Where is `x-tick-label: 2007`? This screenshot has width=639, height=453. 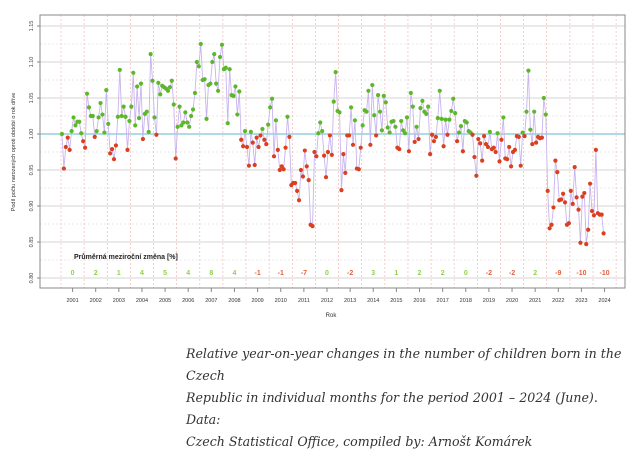
x-tick-label: 2007 is located at coordinates (211, 301).